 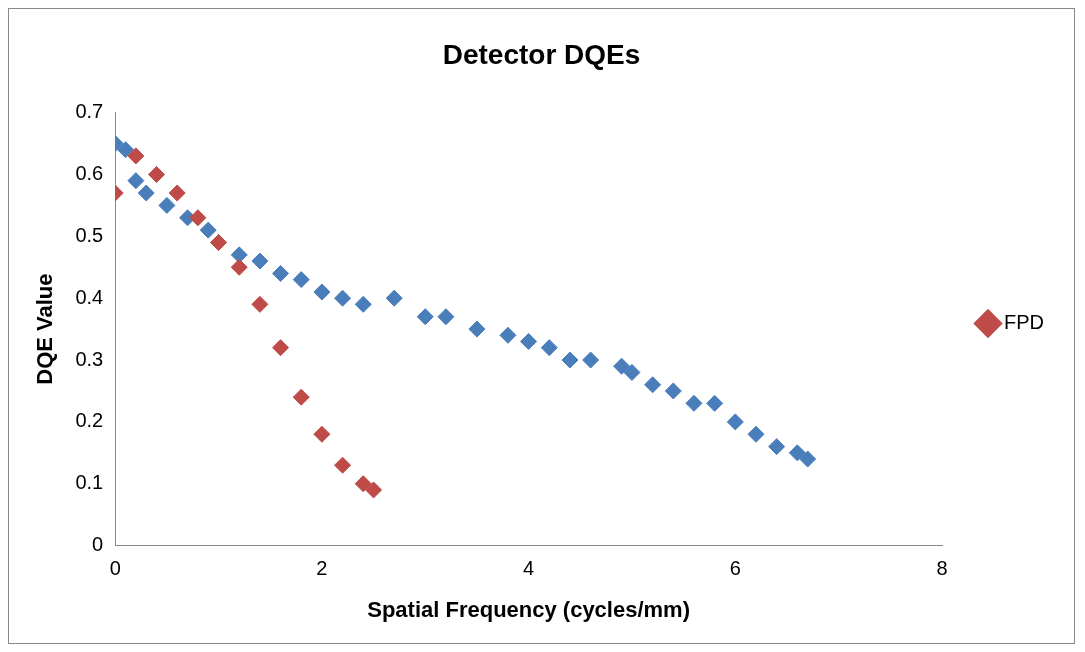 What do you see at coordinates (89, 172) in the screenshot?
I see `y-tick-label: 0.6` at bounding box center [89, 172].